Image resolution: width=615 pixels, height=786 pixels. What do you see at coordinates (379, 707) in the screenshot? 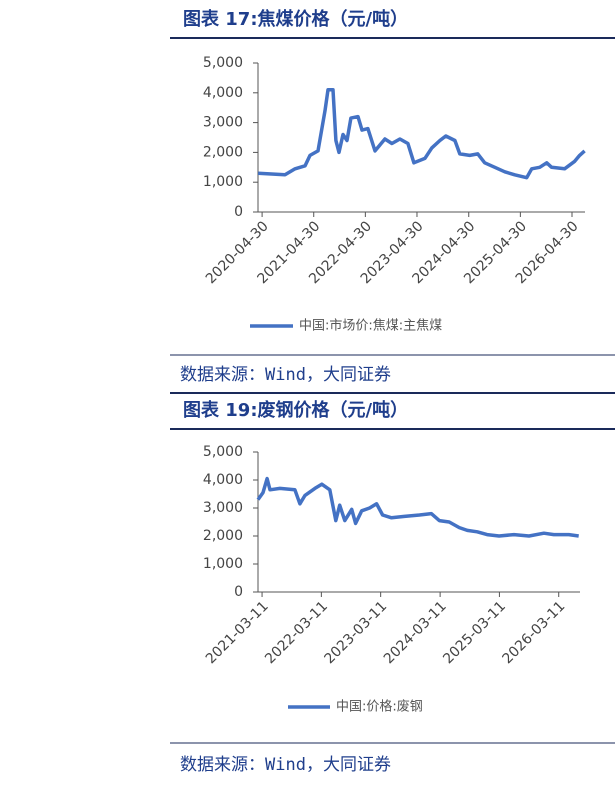
I see `legend-label: 中国:价格:废钢` at bounding box center [379, 707].